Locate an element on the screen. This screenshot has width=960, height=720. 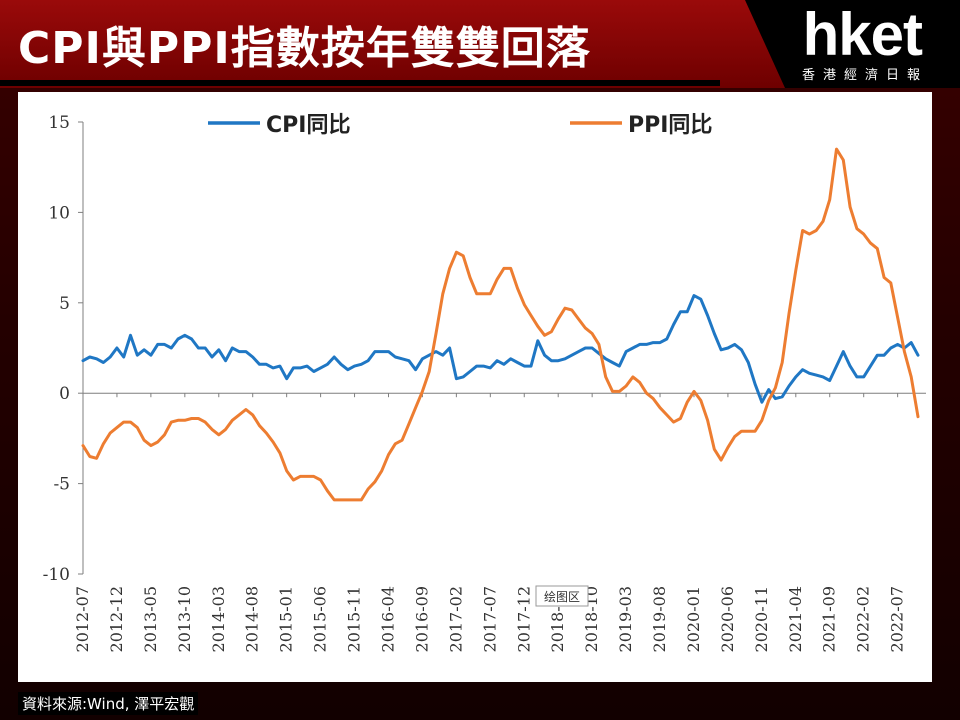
x-tick-label: 2020-01 is located at coordinates (693, 619).